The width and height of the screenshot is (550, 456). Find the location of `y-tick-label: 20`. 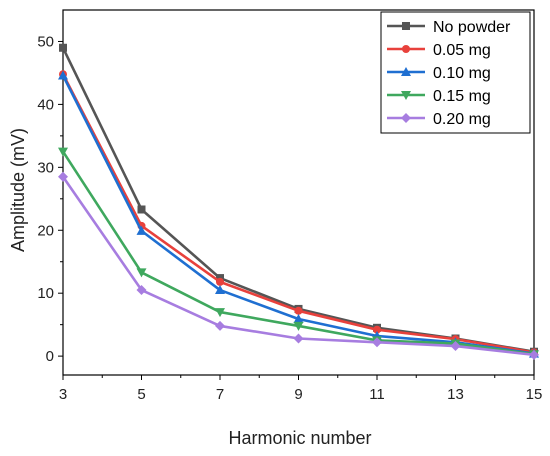

y-tick-label: 20 is located at coordinates (45, 230).